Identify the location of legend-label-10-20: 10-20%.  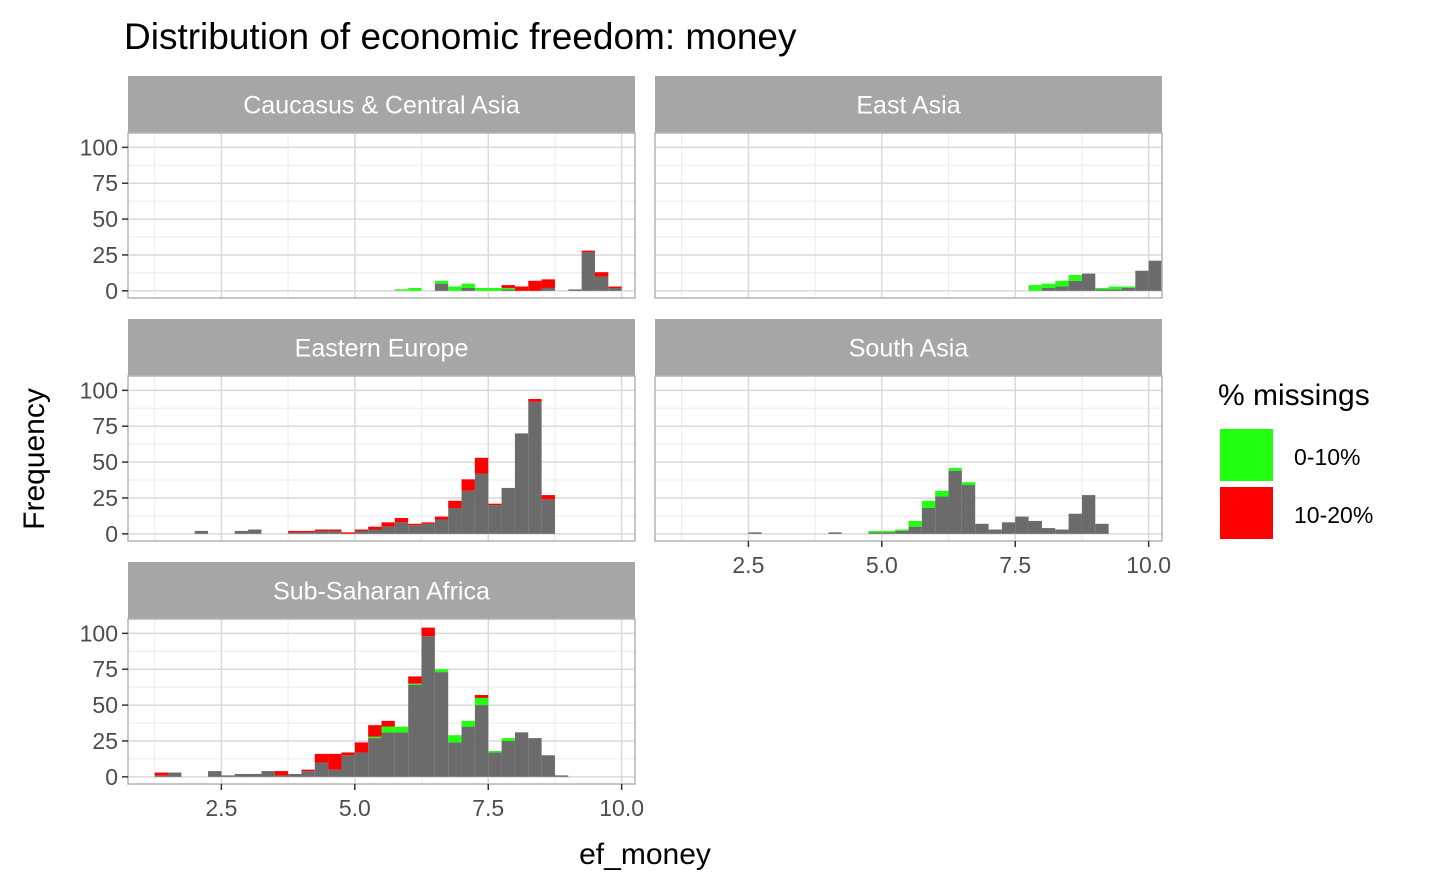
(1333, 515).